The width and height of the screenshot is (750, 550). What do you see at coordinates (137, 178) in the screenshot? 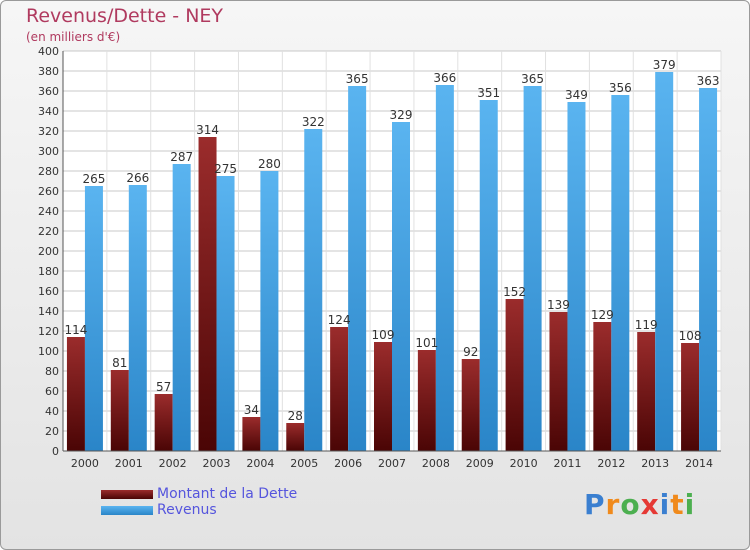
I see `data-label-revenus: 266` at bounding box center [137, 178].